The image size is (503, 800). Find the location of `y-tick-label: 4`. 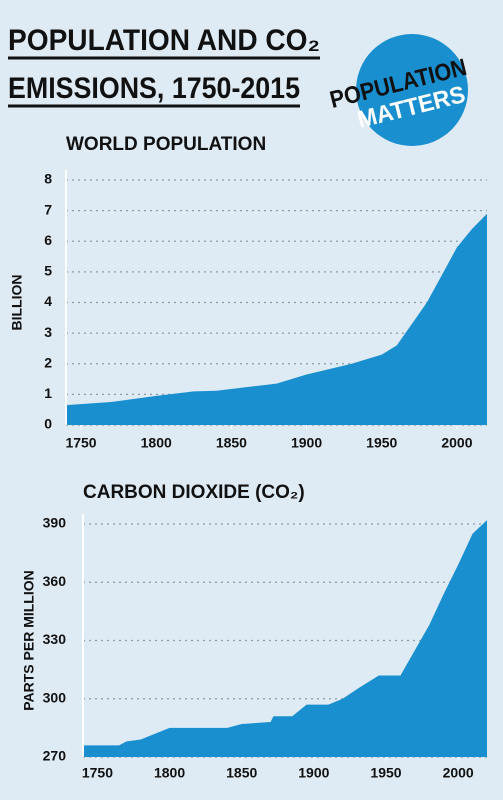

y-tick-label: 4 is located at coordinates (48, 301).